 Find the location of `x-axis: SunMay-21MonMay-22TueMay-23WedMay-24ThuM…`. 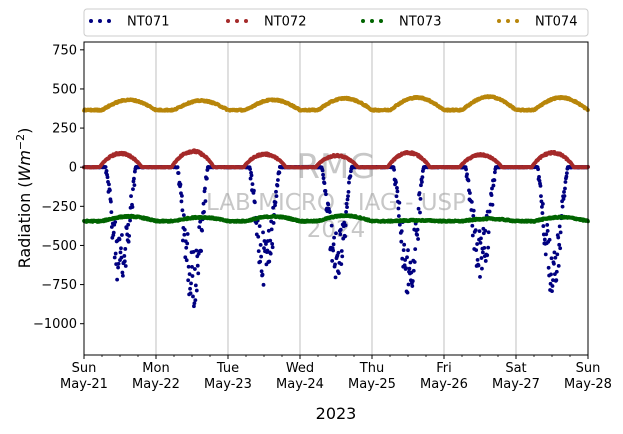

x-axis: SunMay-21MonMay-22TueMay-23WedMay-24ThuM… is located at coordinates (336, 373).